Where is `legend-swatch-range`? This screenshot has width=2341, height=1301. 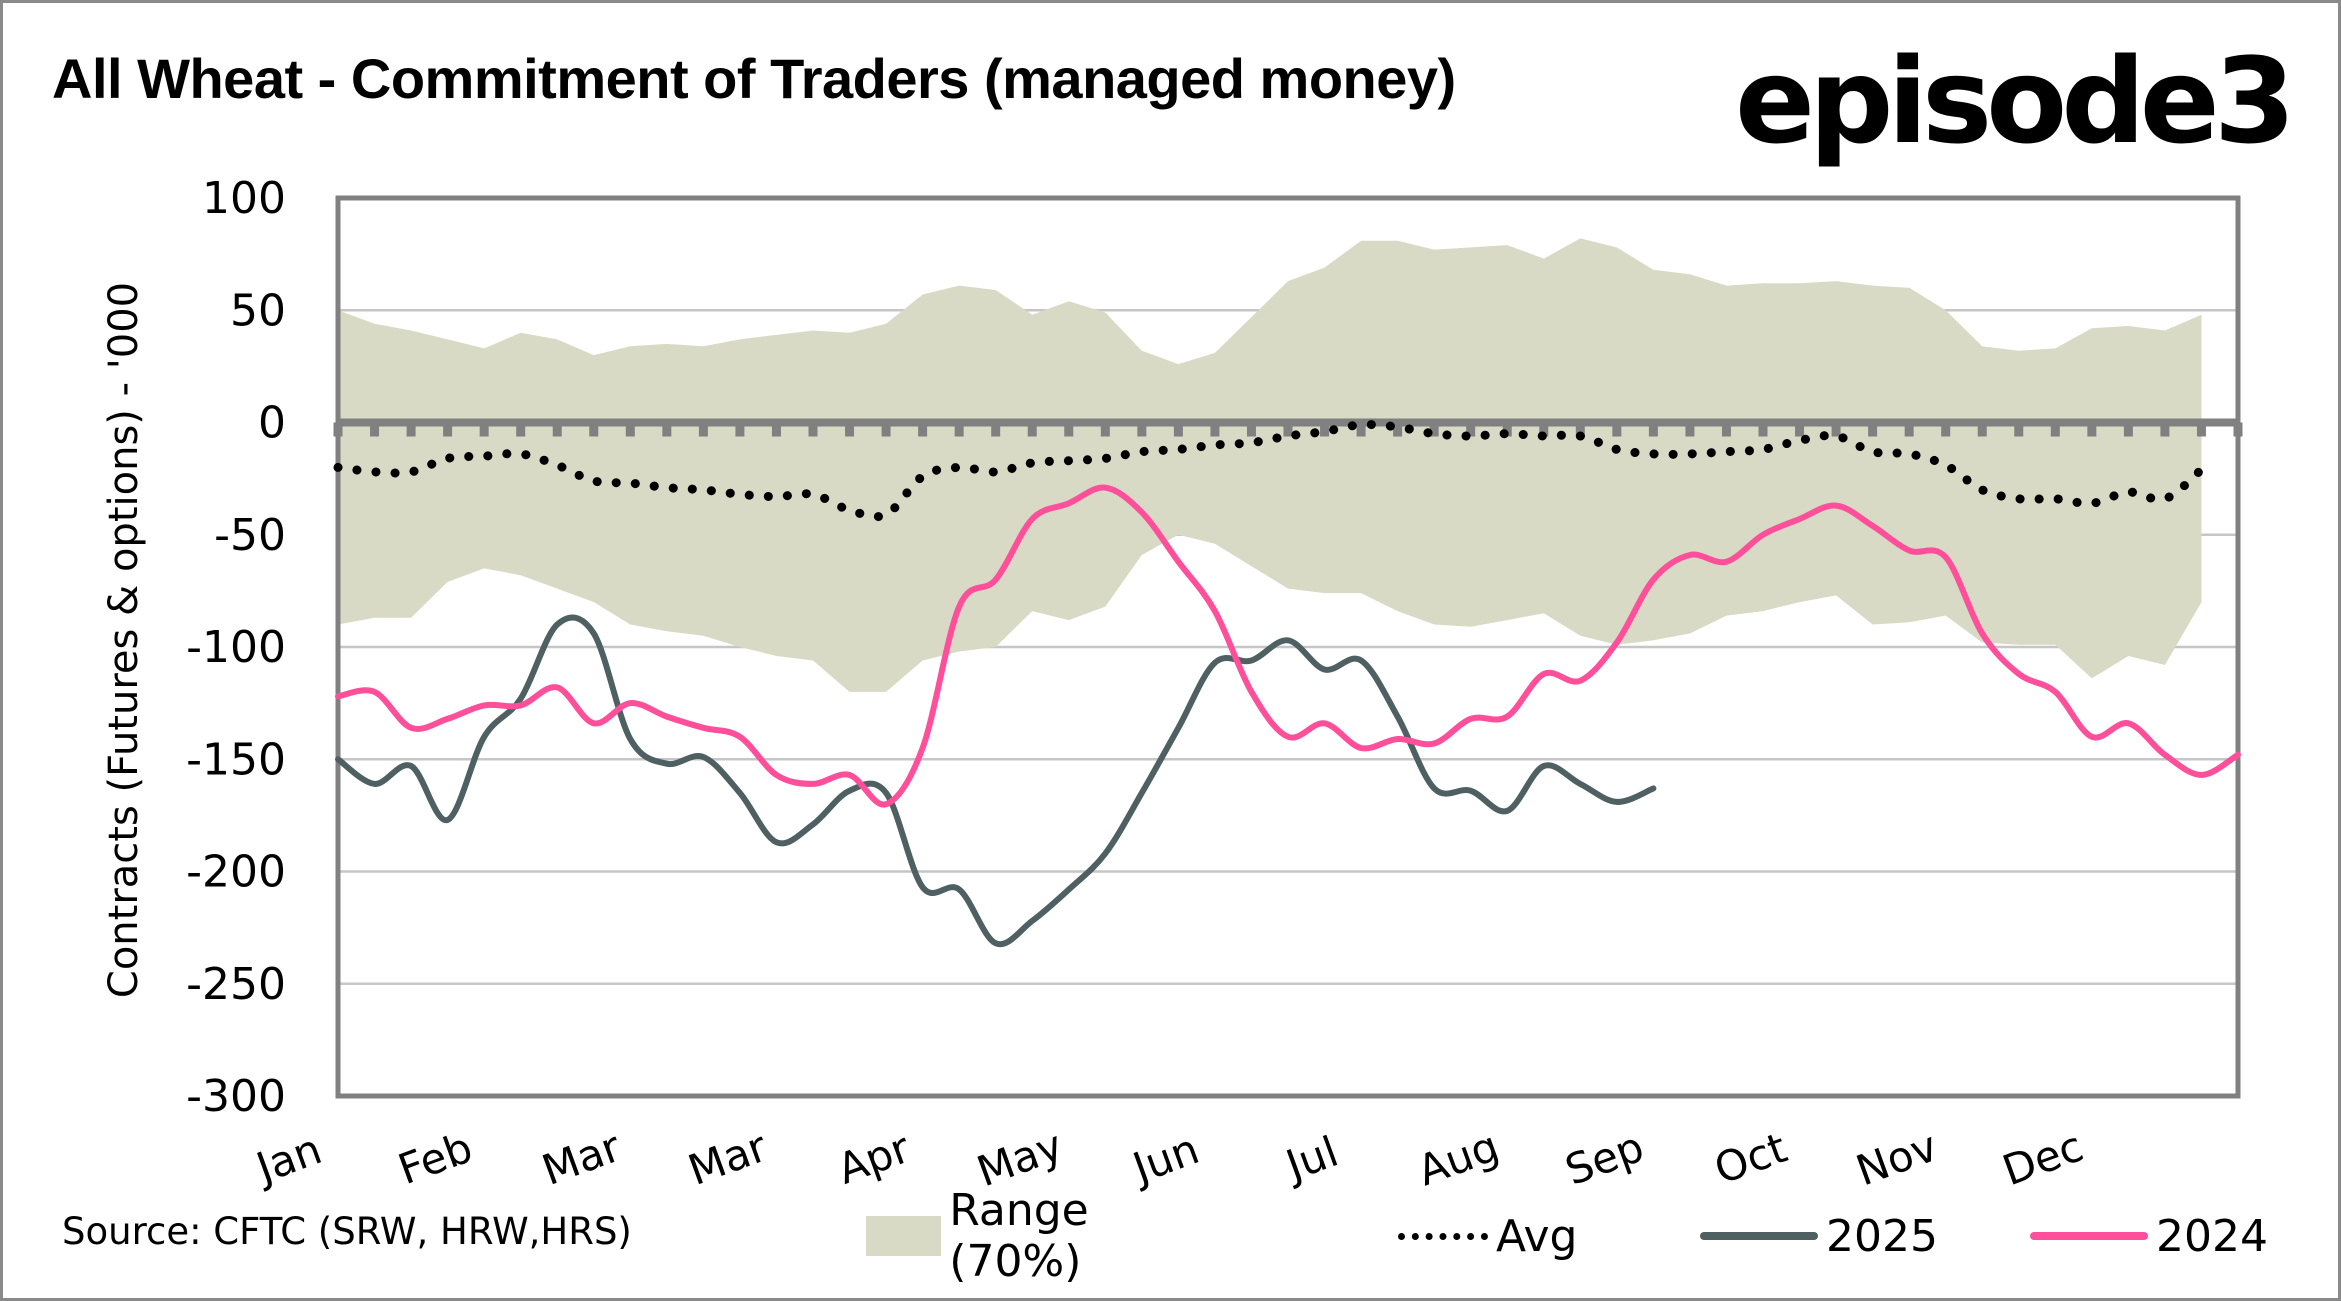 legend-swatch-range is located at coordinates (904, 1236).